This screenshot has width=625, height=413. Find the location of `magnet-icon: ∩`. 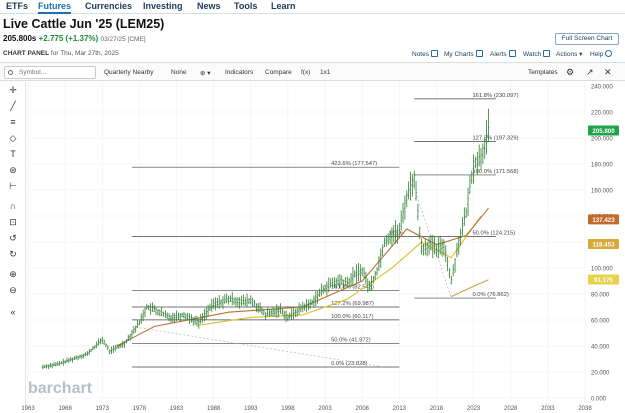

magnet-icon: ∩ is located at coordinates (13, 206).